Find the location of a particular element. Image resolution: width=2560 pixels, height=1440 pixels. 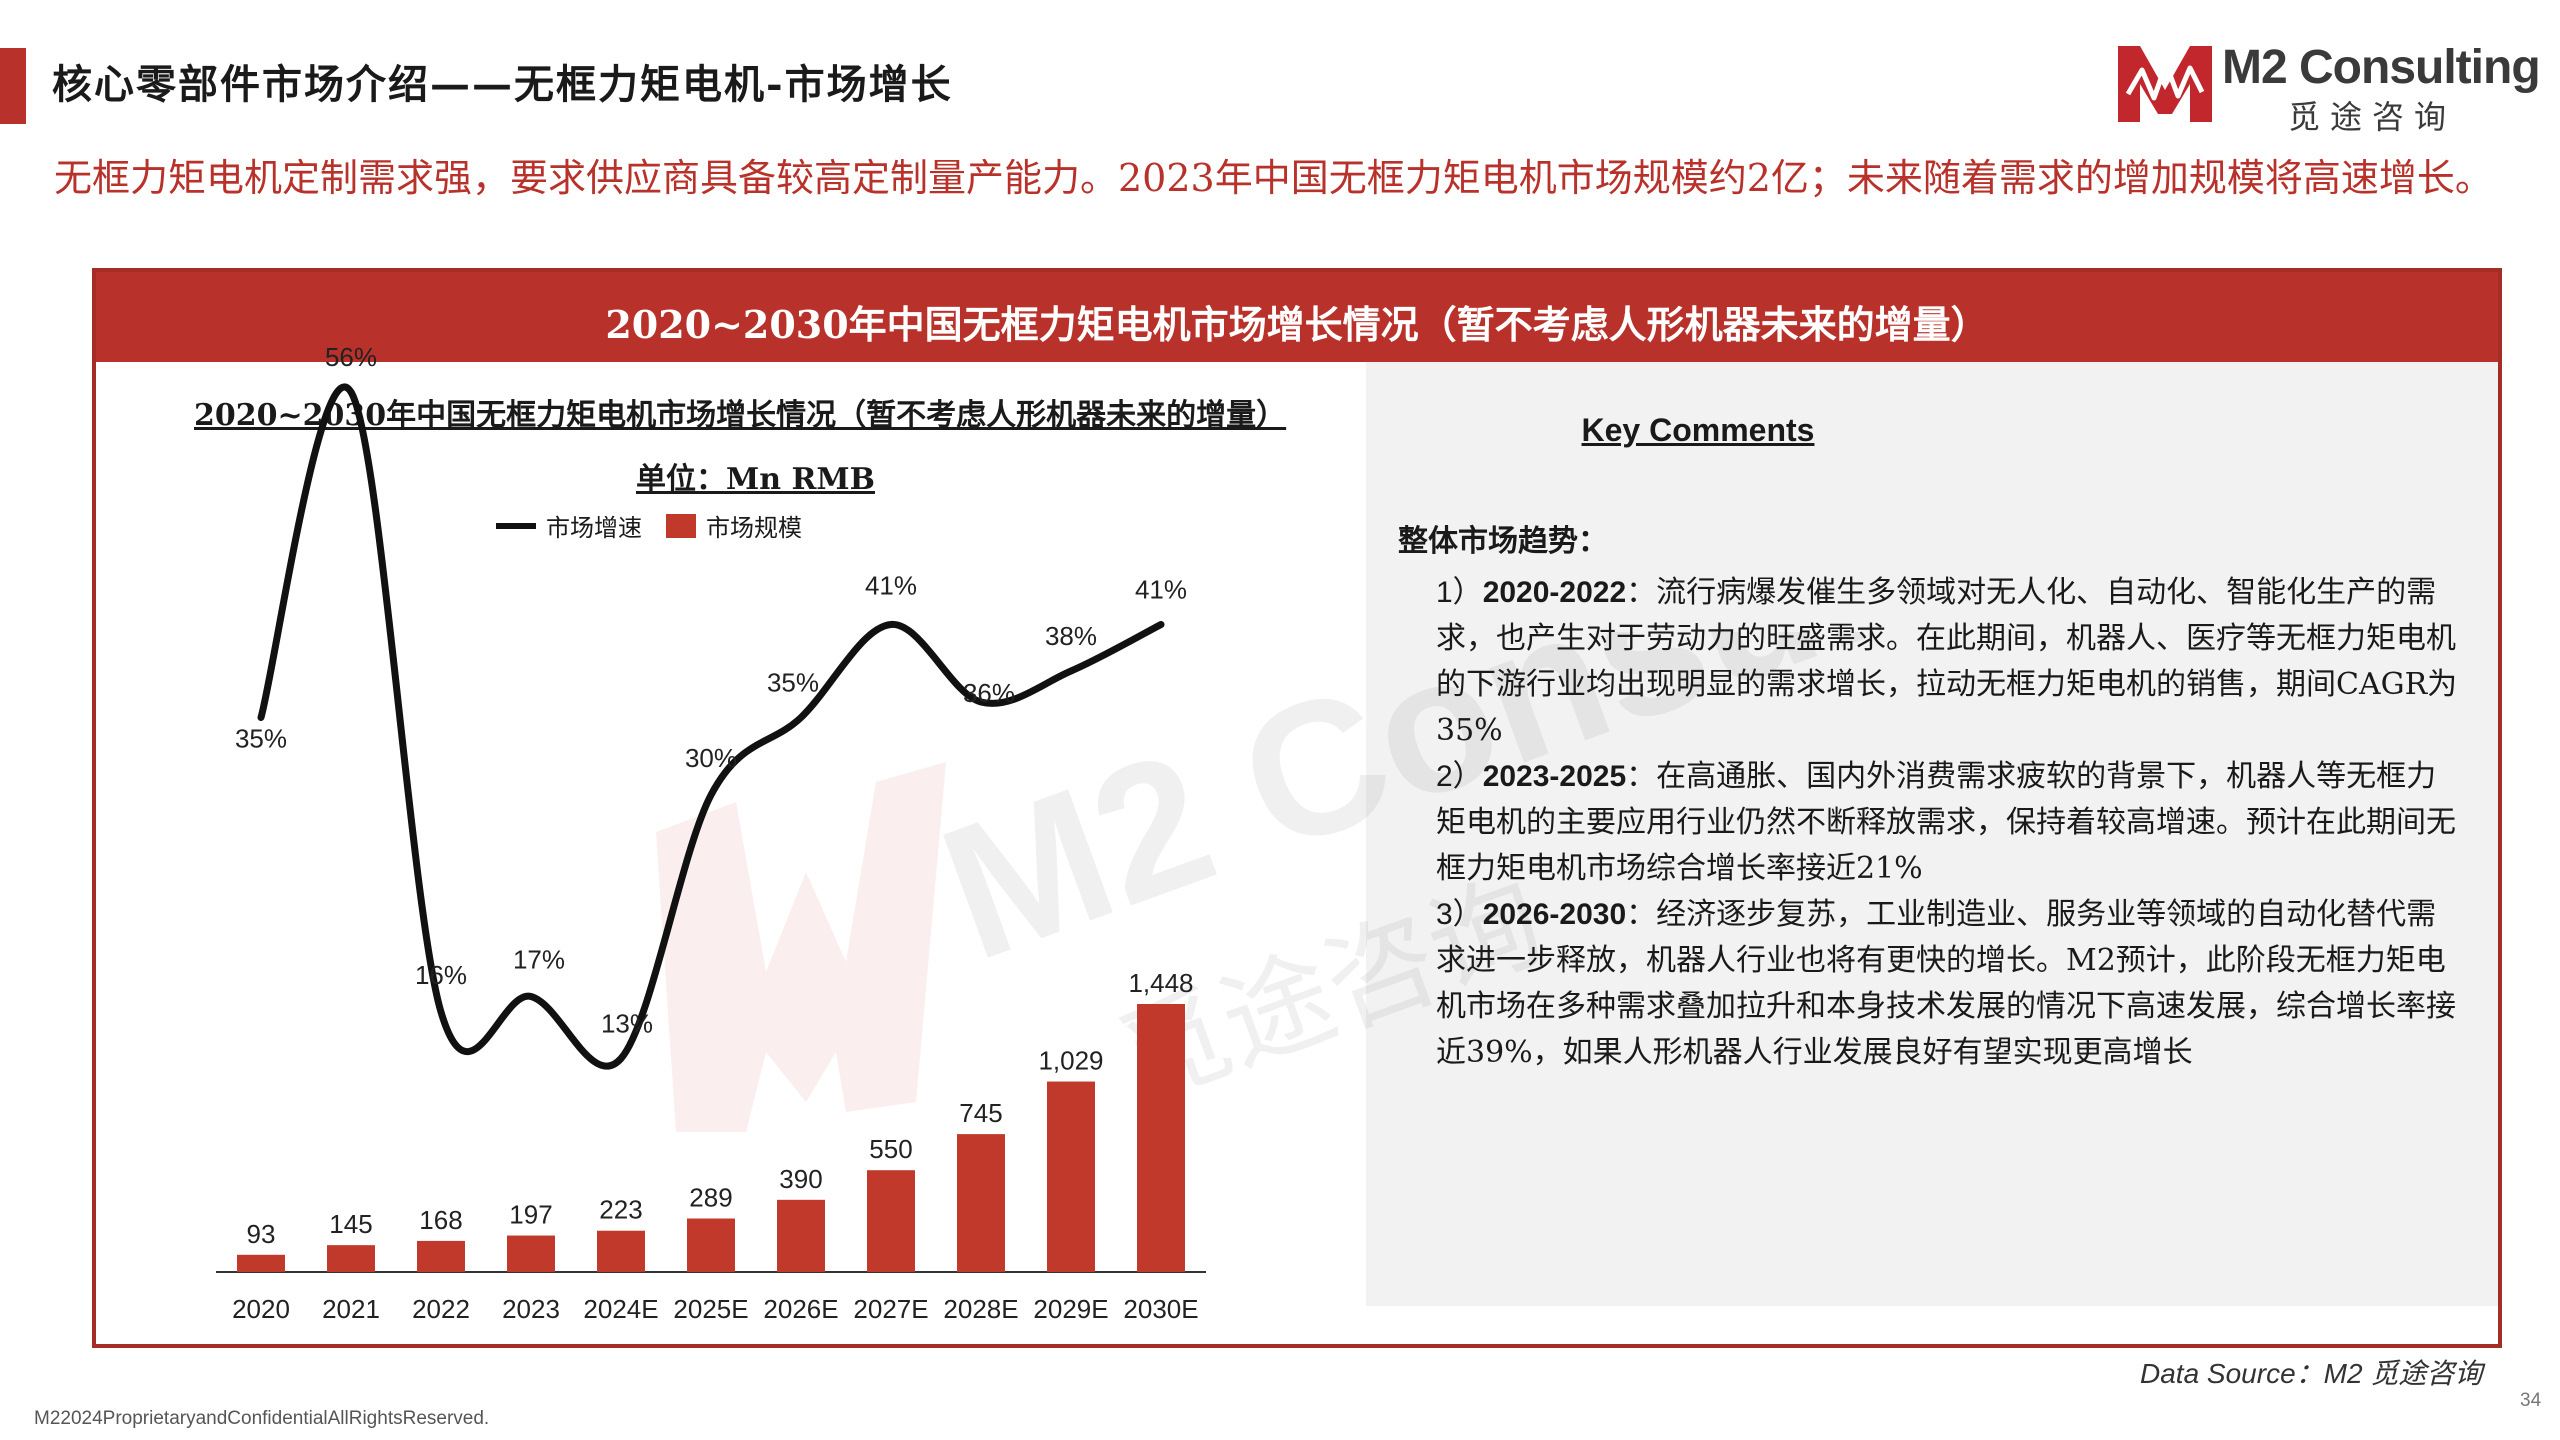

bar-value-label: 145 is located at coordinates (350, 1224).